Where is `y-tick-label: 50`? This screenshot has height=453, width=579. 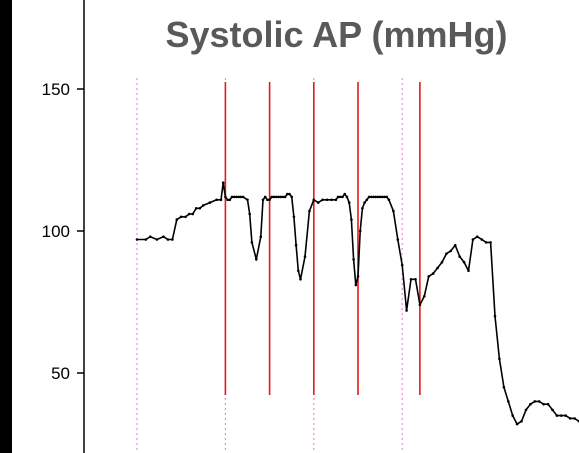
y-tick-label: 50 is located at coordinates (60, 373).